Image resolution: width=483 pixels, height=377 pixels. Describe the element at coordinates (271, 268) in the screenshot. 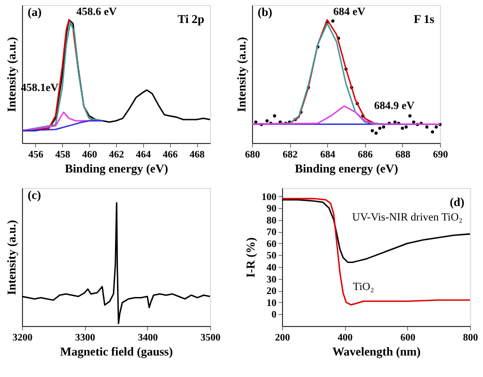

I see `y-tick-label: 40` at that location.